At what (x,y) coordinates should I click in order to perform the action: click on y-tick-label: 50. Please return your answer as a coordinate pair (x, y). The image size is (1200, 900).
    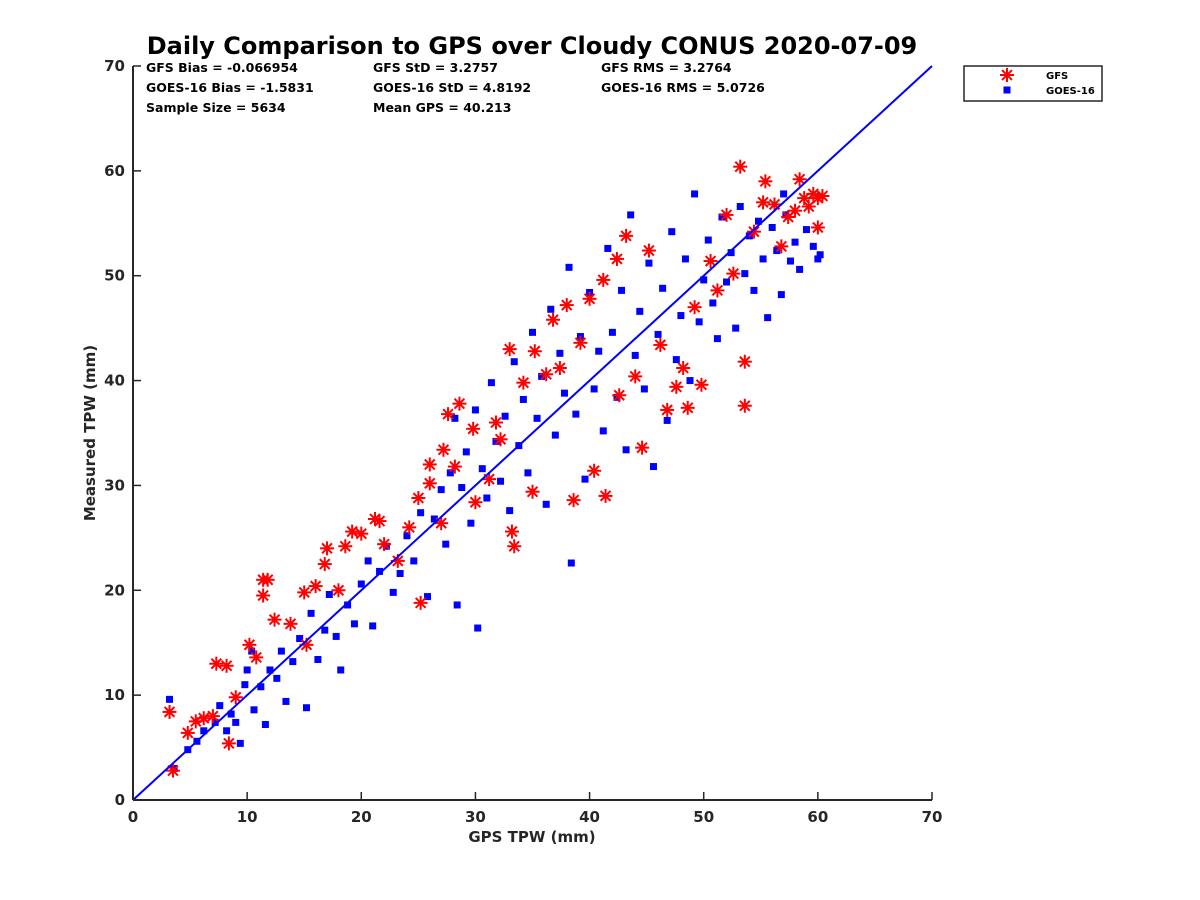
    Looking at the image, I should click on (114, 276).